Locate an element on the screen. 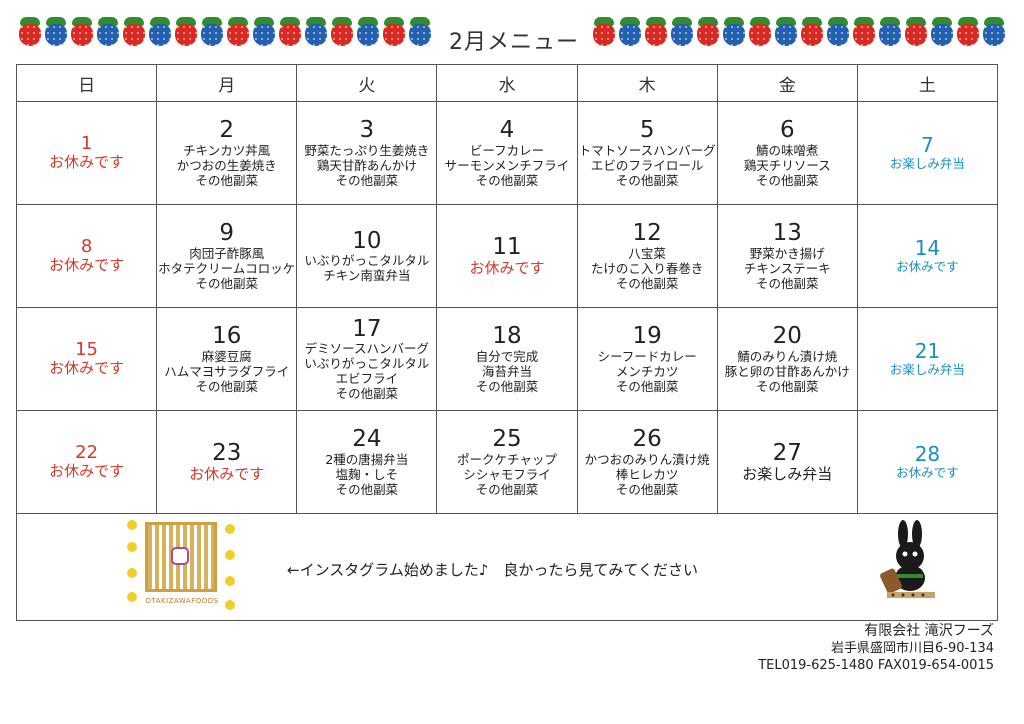 This screenshot has height=724, width=1024. day-cell: 1 お休みです is located at coordinates (86, 153).